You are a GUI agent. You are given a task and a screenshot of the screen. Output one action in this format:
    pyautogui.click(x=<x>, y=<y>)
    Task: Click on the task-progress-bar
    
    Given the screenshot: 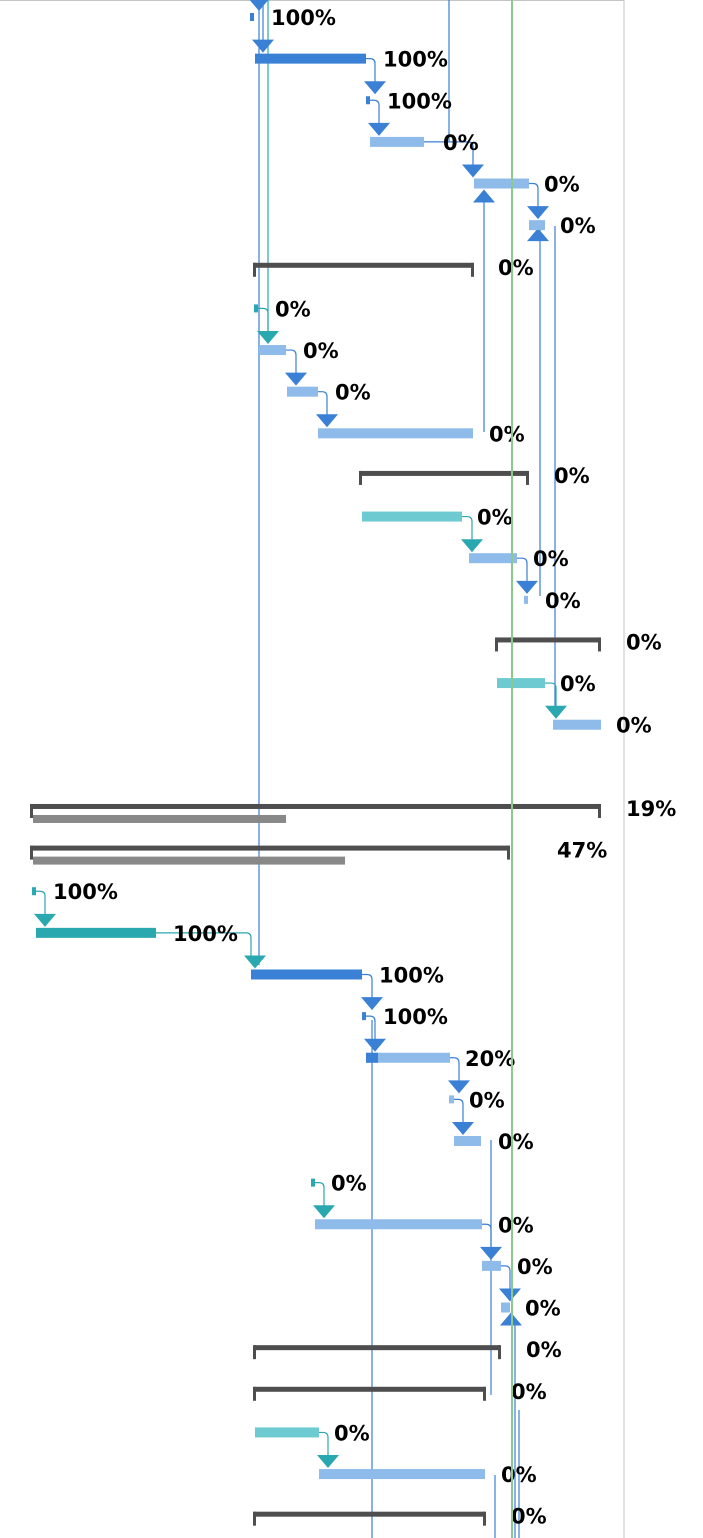 What is the action you would take?
    pyautogui.click(x=372, y=1057)
    